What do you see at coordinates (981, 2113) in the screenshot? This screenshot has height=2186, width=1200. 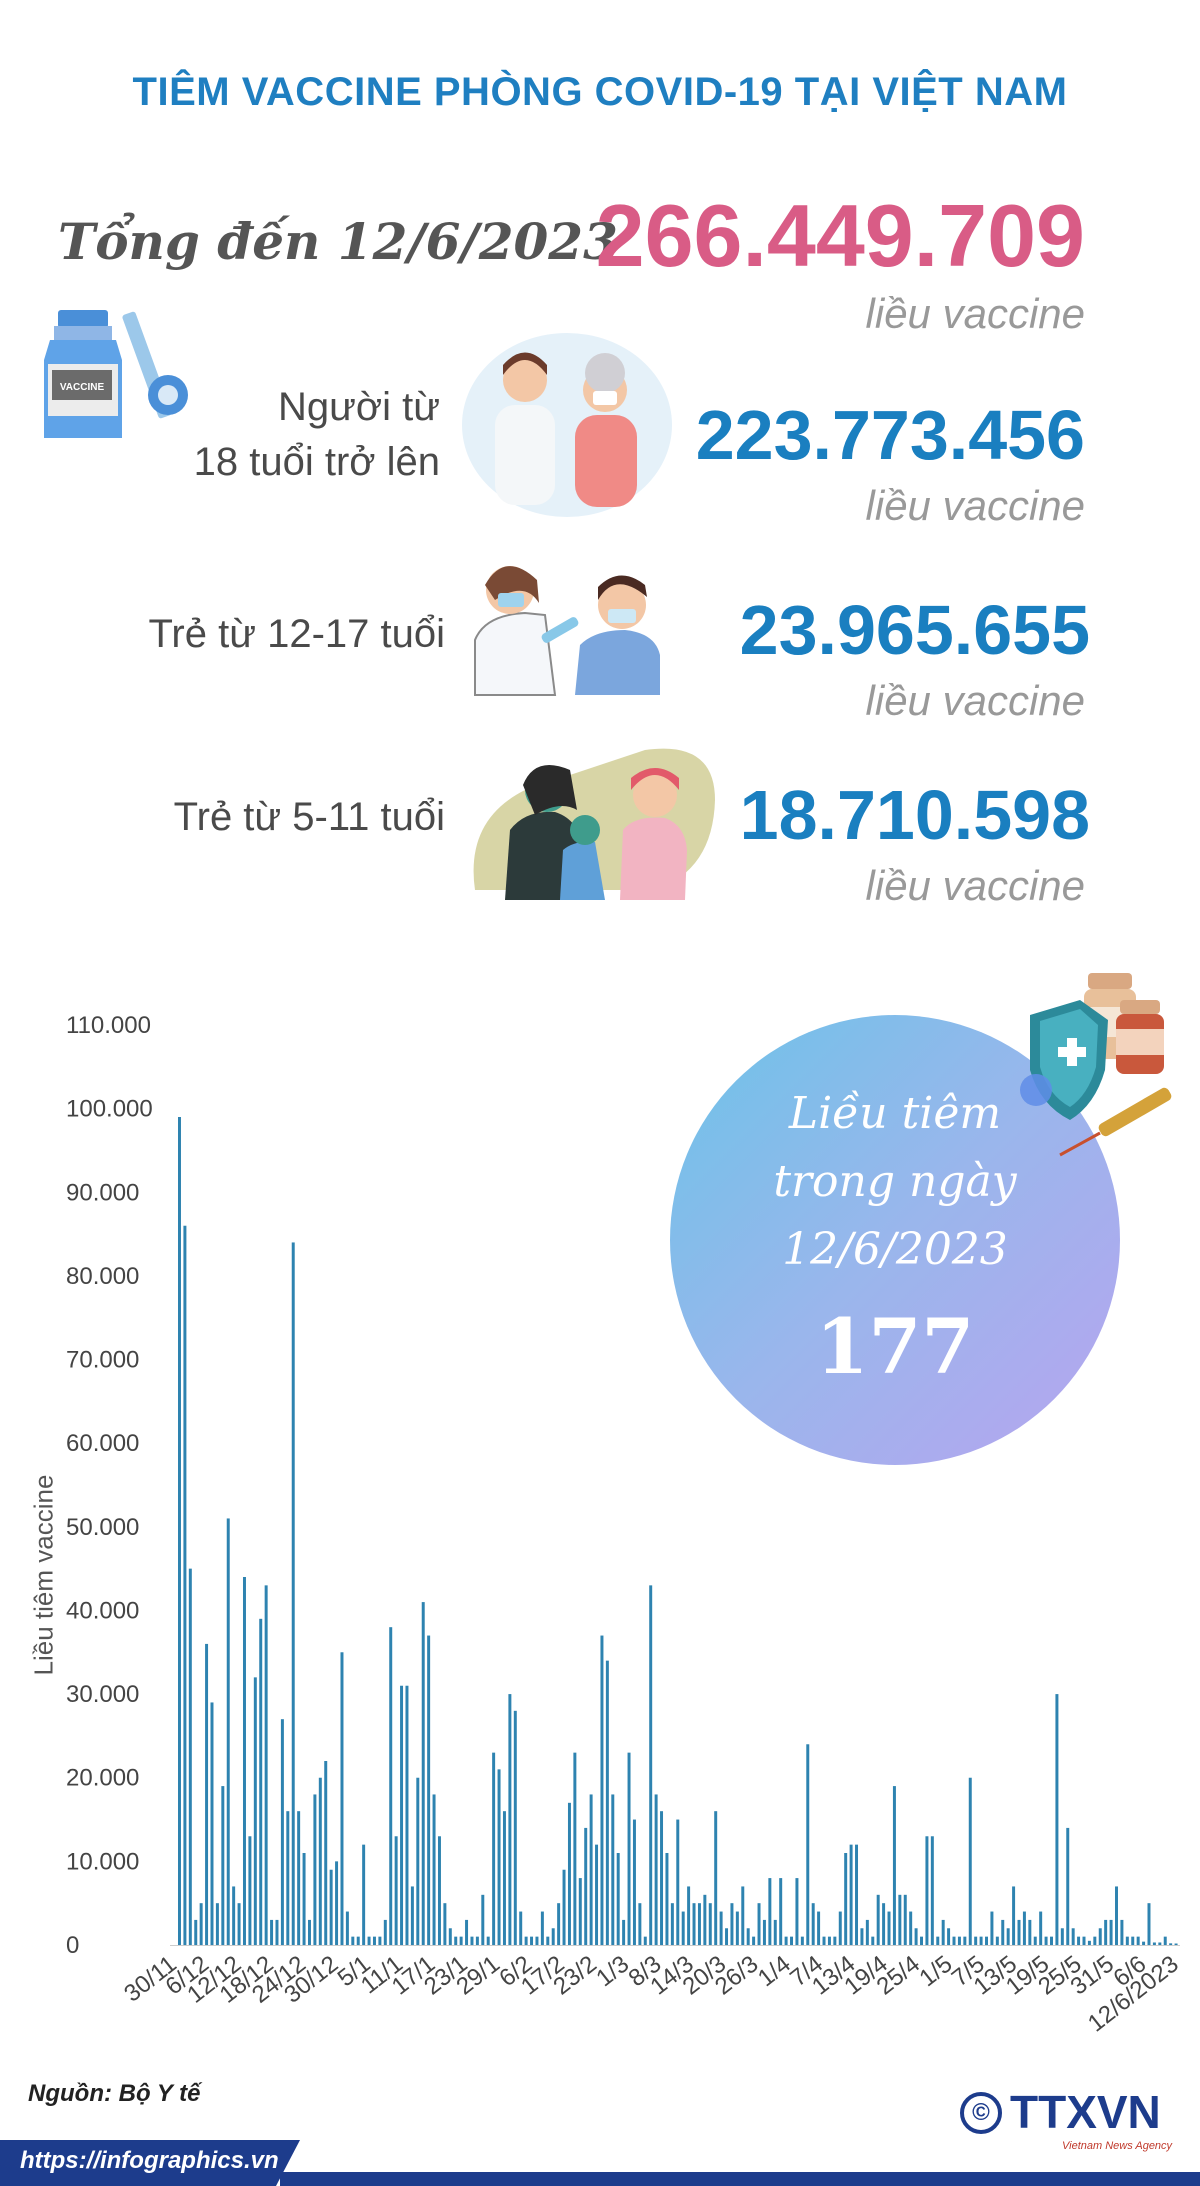 I see `copyright-icon: ©` at bounding box center [981, 2113].